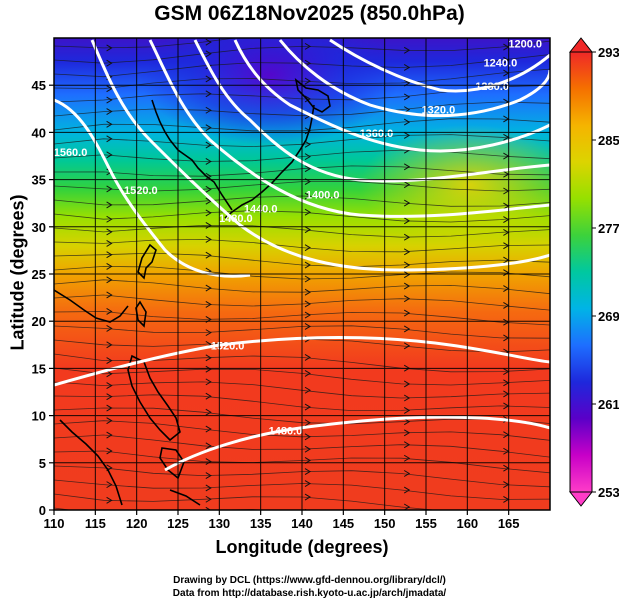 The width and height of the screenshot is (619, 605). Describe the element at coordinates (39, 321) in the screenshot. I see `y-tick-label: 20` at that location.